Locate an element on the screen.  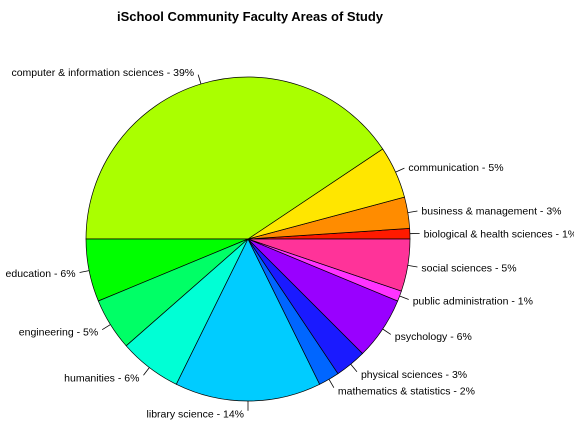
slice-label-education: education - 6% is located at coordinates (41, 274).